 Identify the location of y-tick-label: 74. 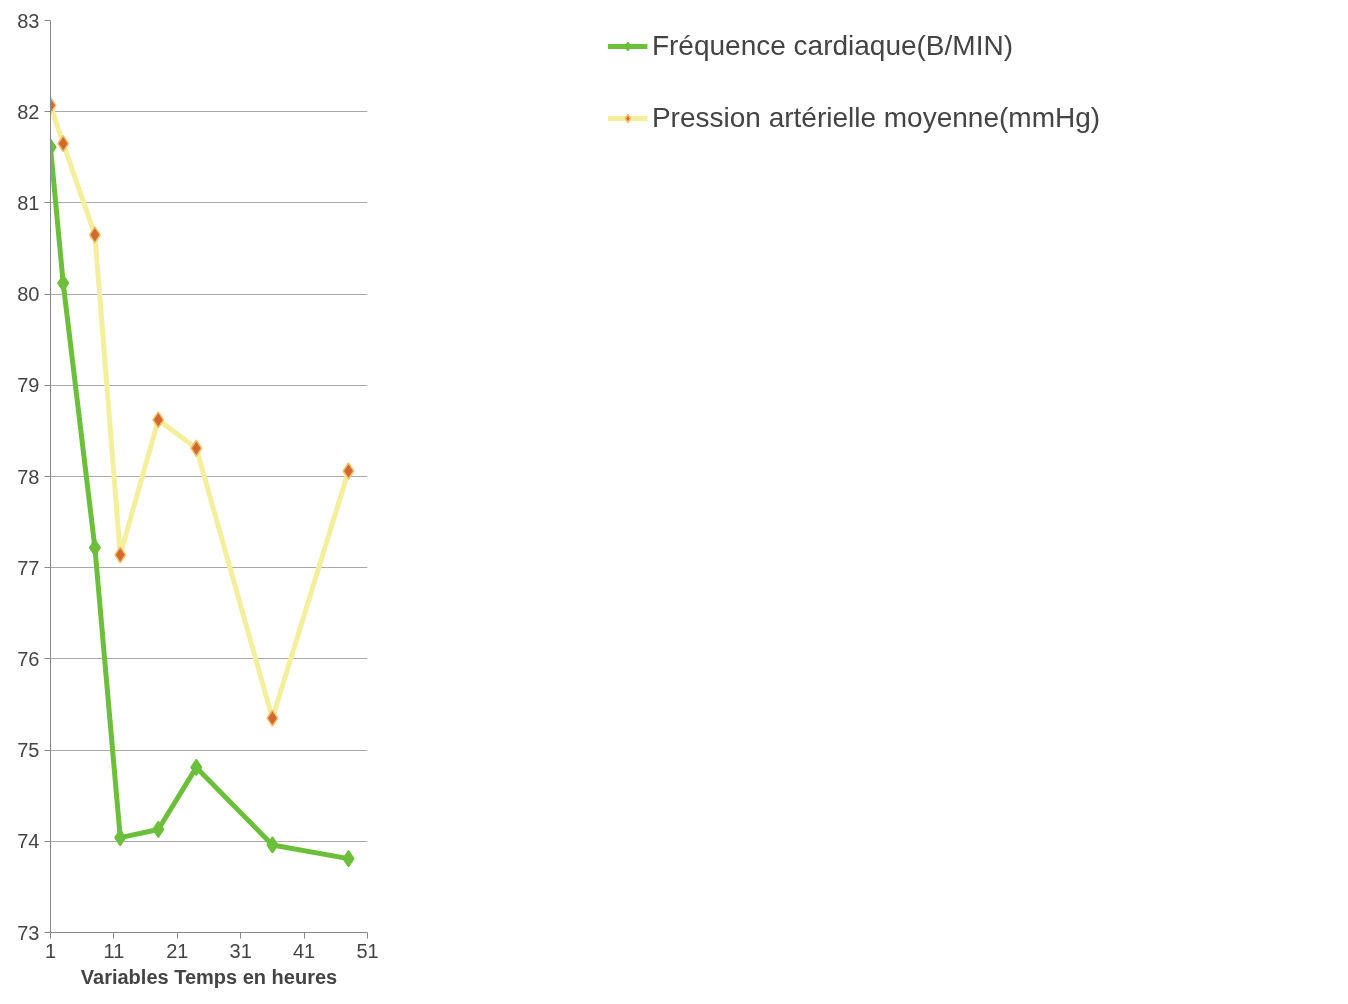
(28, 841).